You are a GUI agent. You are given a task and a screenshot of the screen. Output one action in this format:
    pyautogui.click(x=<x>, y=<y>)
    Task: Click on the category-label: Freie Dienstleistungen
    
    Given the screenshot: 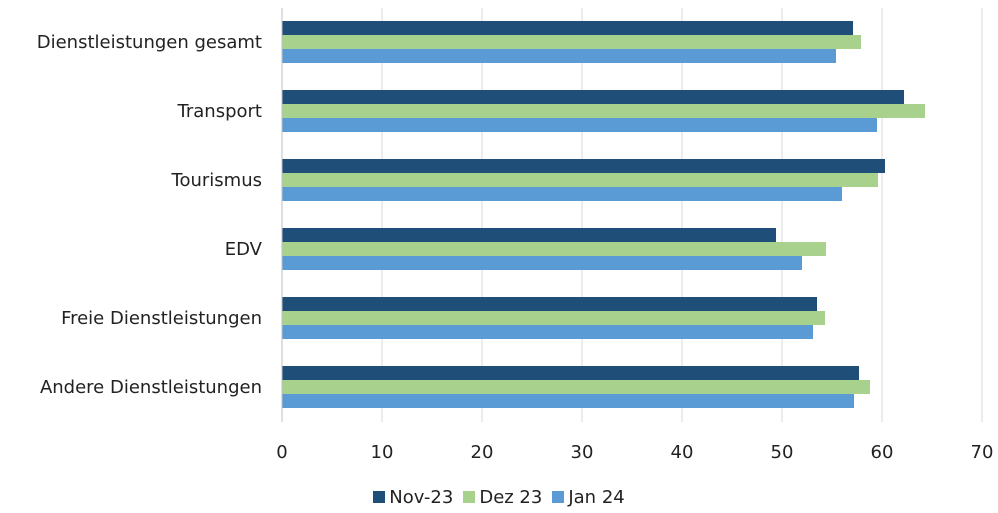 What is the action you would take?
    pyautogui.click(x=161, y=318)
    